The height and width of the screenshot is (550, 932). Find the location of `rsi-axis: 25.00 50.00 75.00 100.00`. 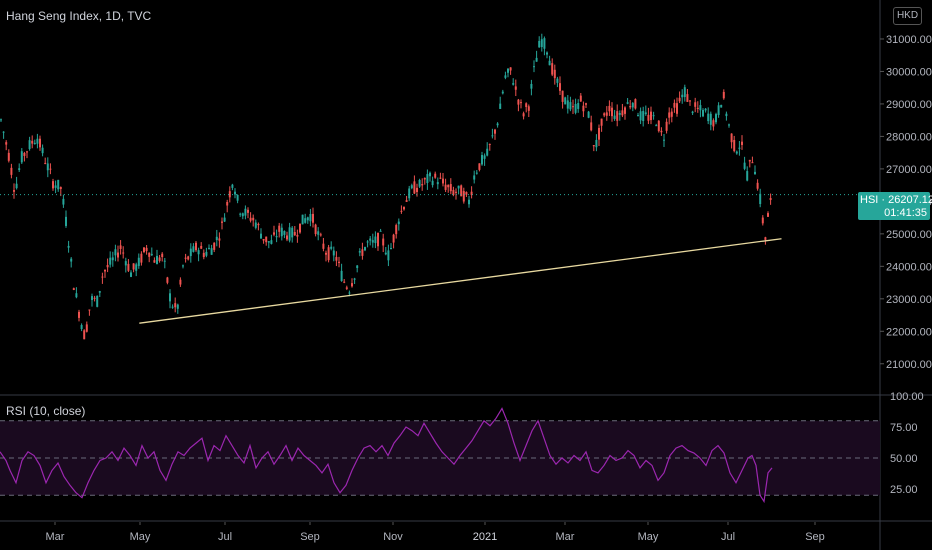

rsi-axis: 25.00 50.00 75.00 100.00 is located at coordinates (907, 443).